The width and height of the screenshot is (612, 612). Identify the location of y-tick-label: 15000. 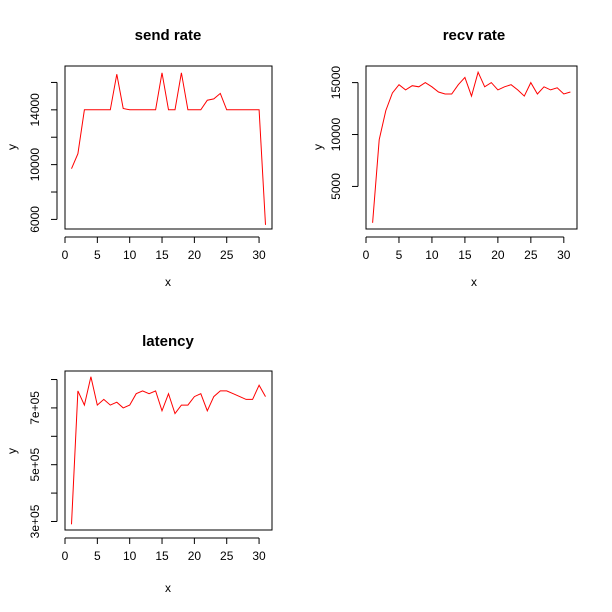
(336, 83).